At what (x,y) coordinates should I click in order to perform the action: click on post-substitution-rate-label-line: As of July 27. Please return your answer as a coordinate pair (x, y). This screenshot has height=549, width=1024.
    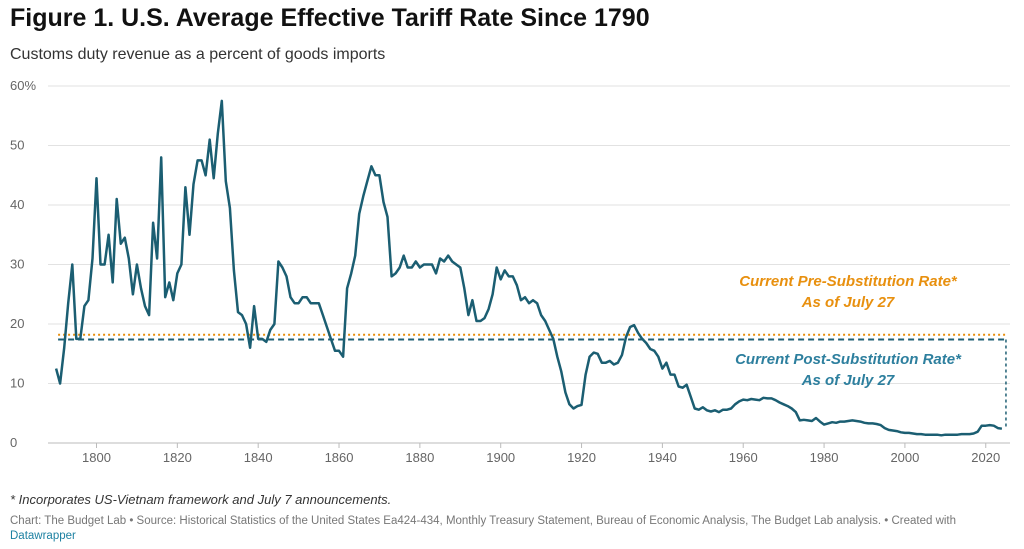
    Looking at the image, I should click on (848, 380).